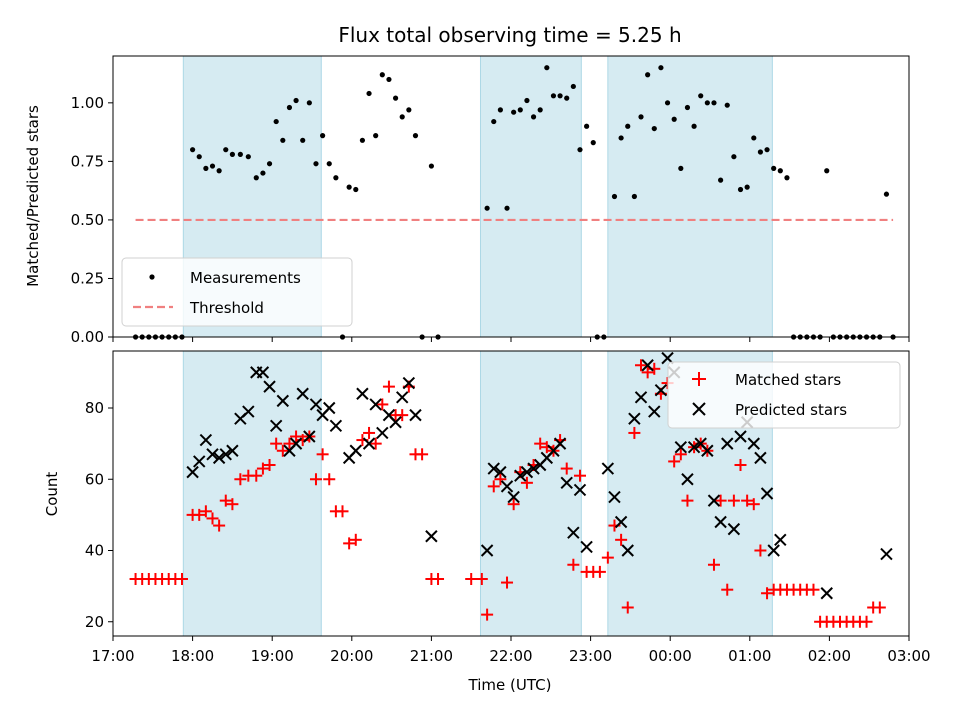 This screenshot has width=960, height=720. Describe the element at coordinates (87, 220) in the screenshot. I see `top-y-tick-label: 0.50` at that location.